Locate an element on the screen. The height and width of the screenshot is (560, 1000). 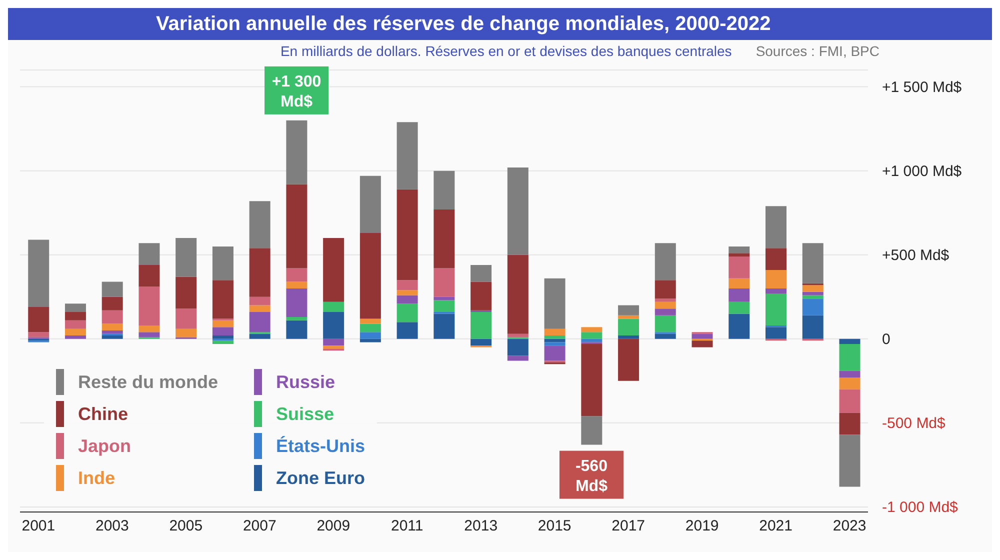
x-tick-label: 2009 is located at coordinates (333, 526).